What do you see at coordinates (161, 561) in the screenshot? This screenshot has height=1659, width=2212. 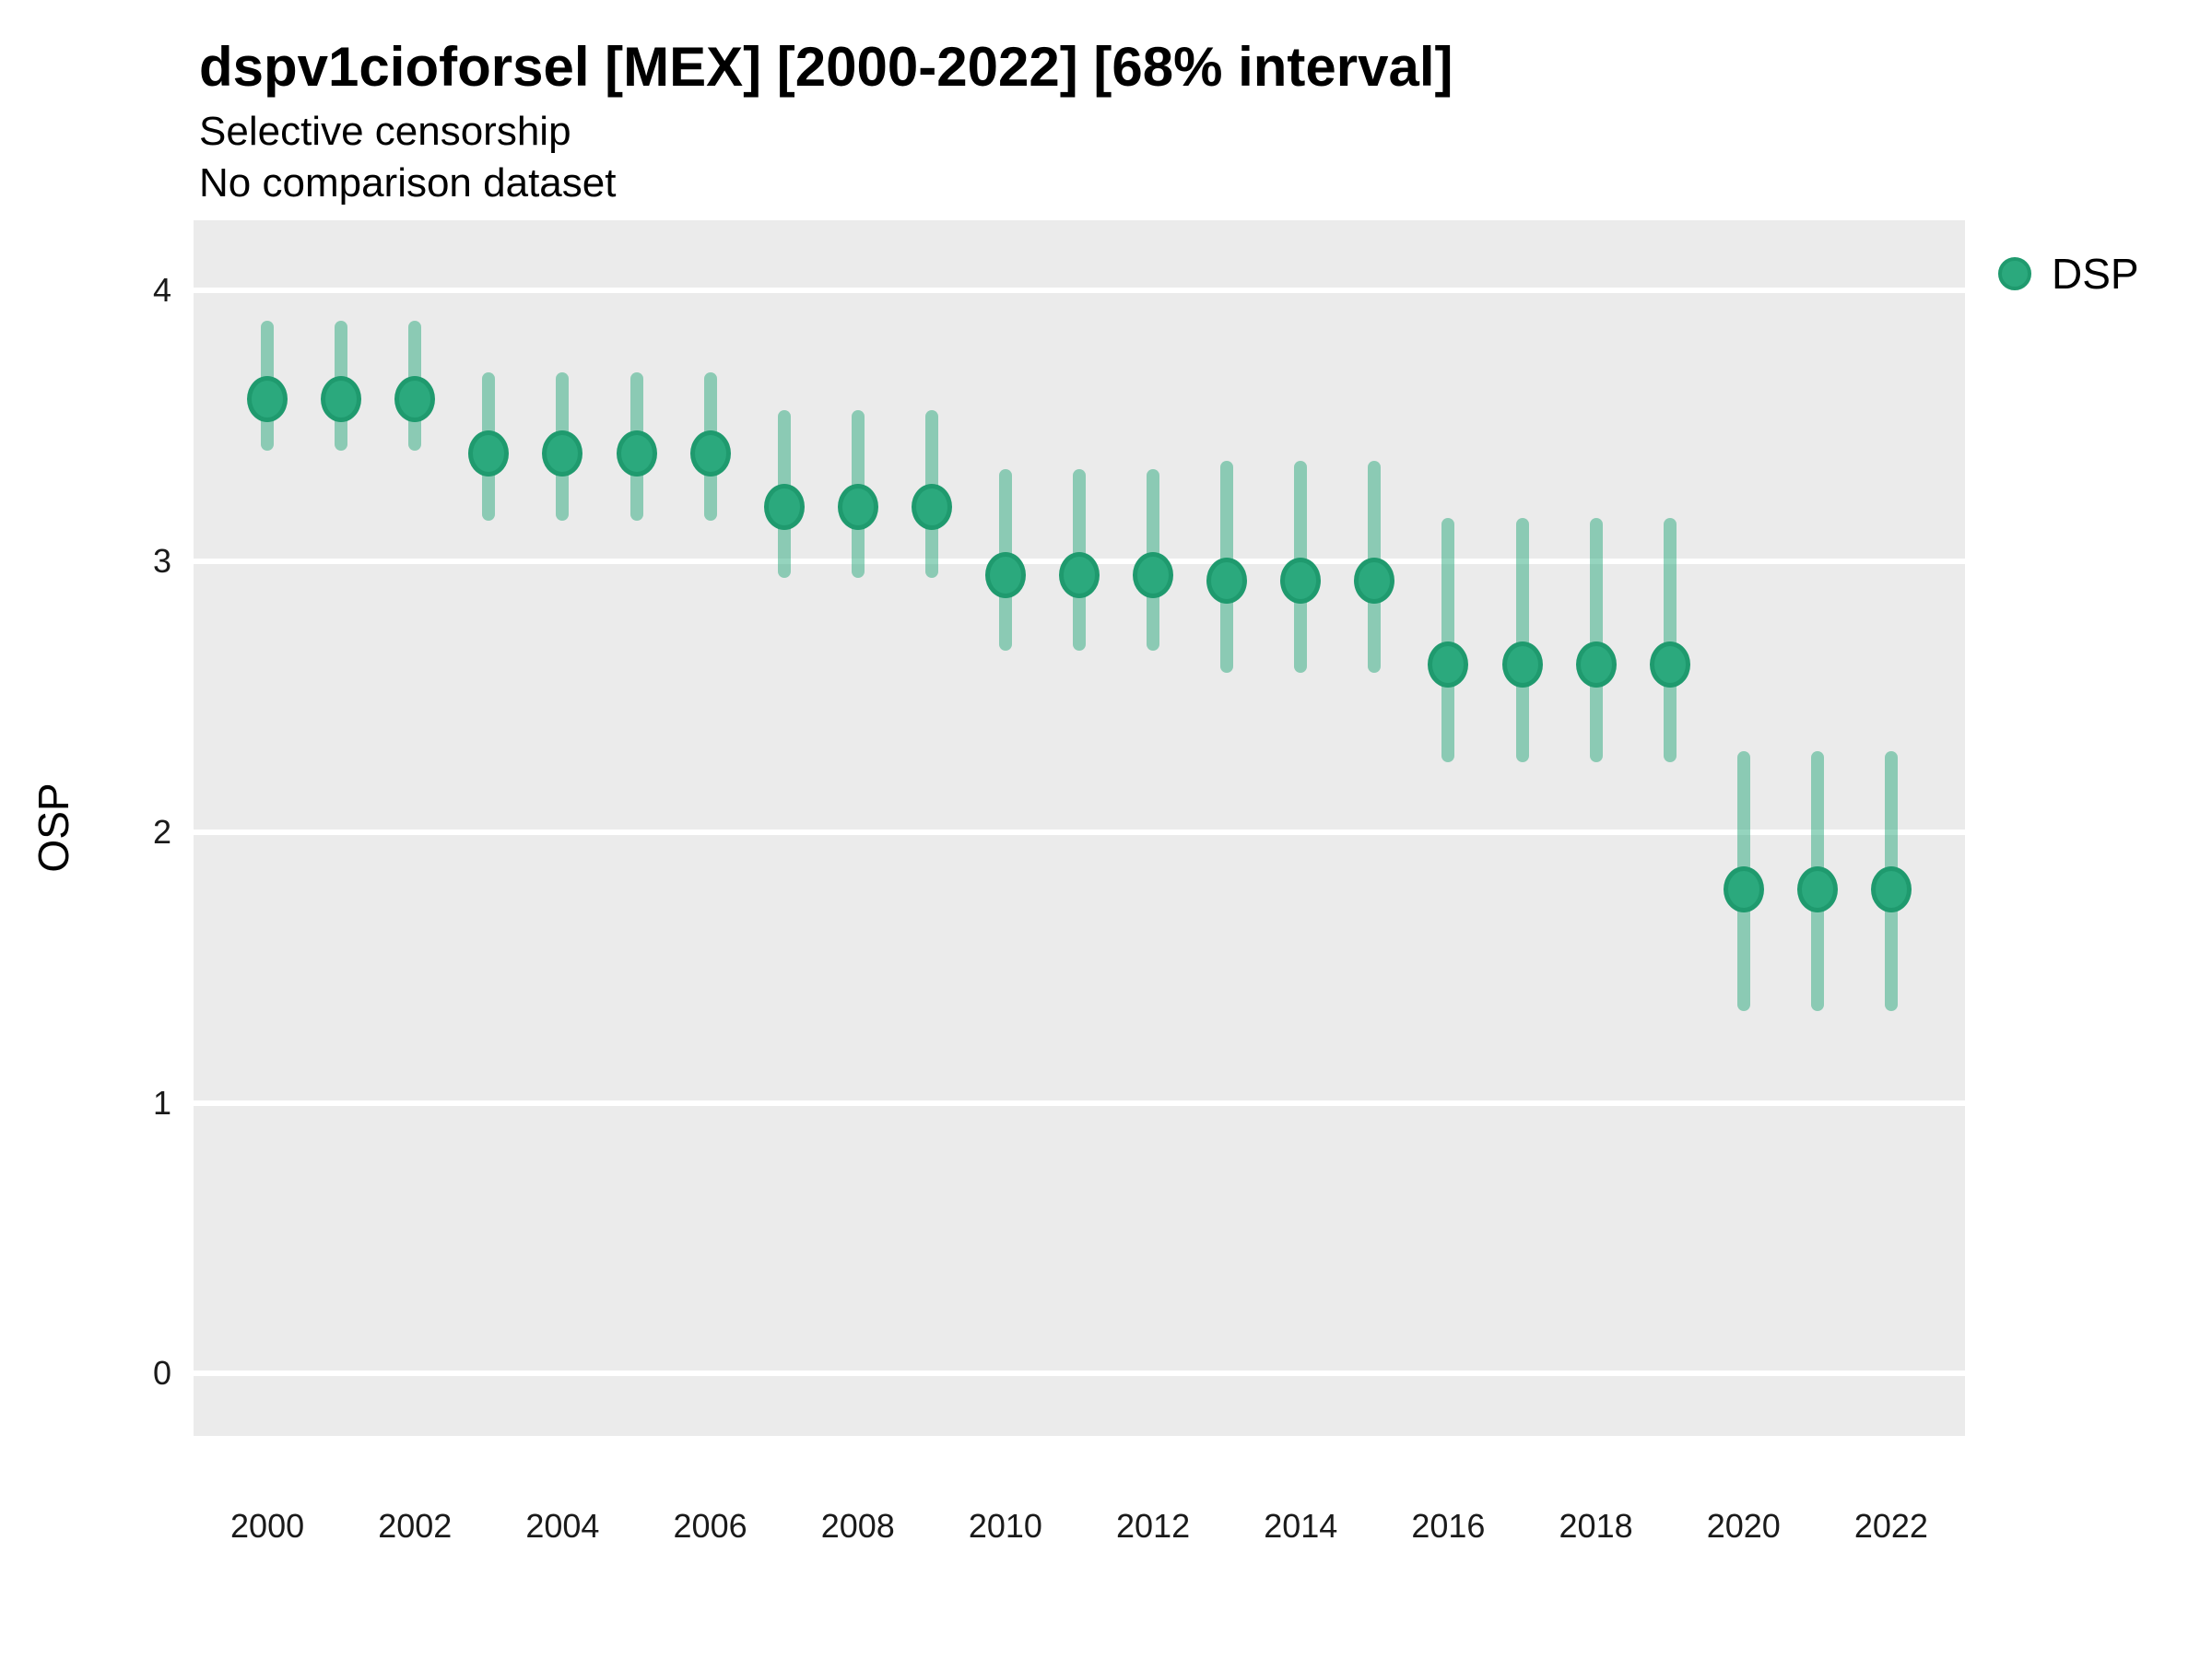 I see `y-tick-label-3: 3` at bounding box center [161, 561].